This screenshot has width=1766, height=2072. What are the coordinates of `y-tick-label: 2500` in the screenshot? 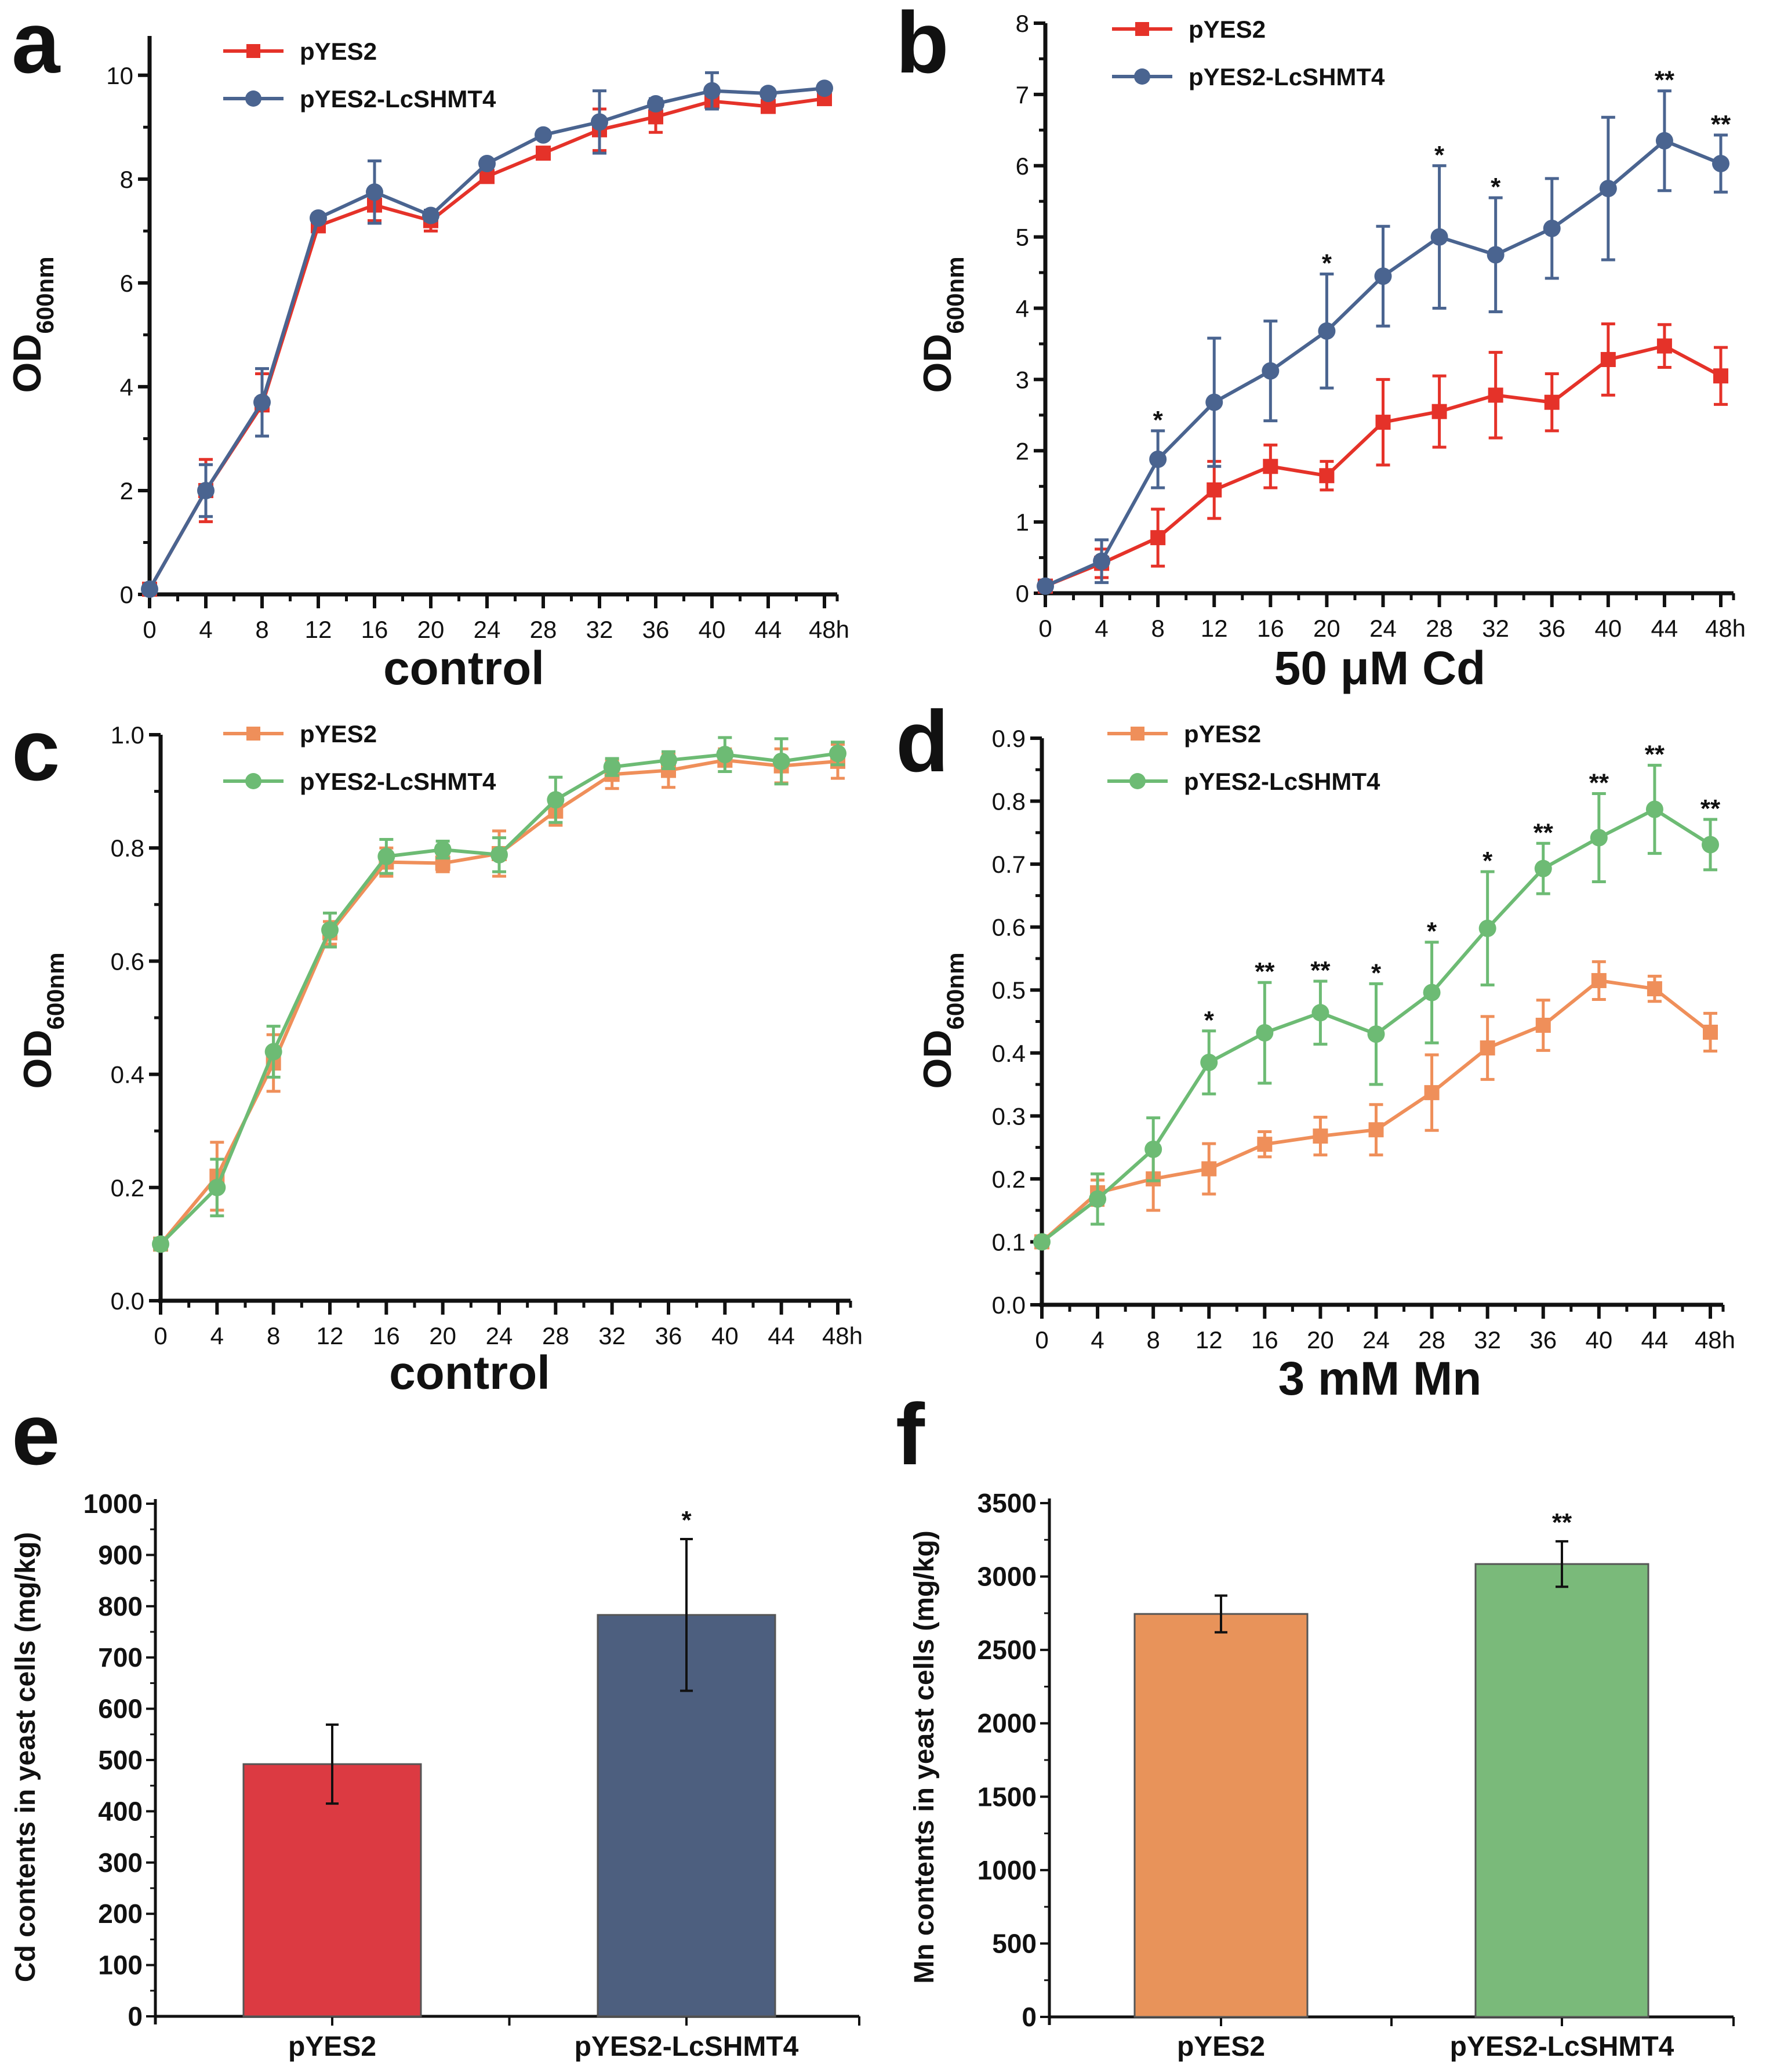 It's located at (1007, 1650).